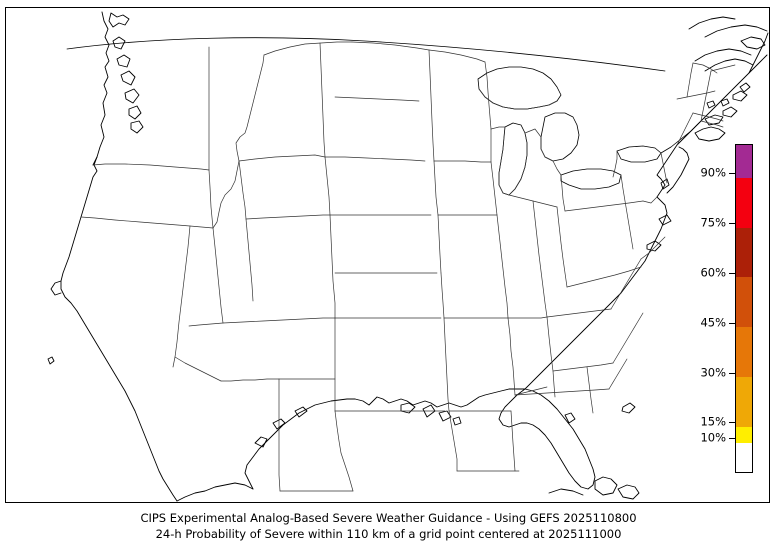 This screenshot has width=777, height=551. I want to click on colorbar-label-15: 15%, so click(713, 421).